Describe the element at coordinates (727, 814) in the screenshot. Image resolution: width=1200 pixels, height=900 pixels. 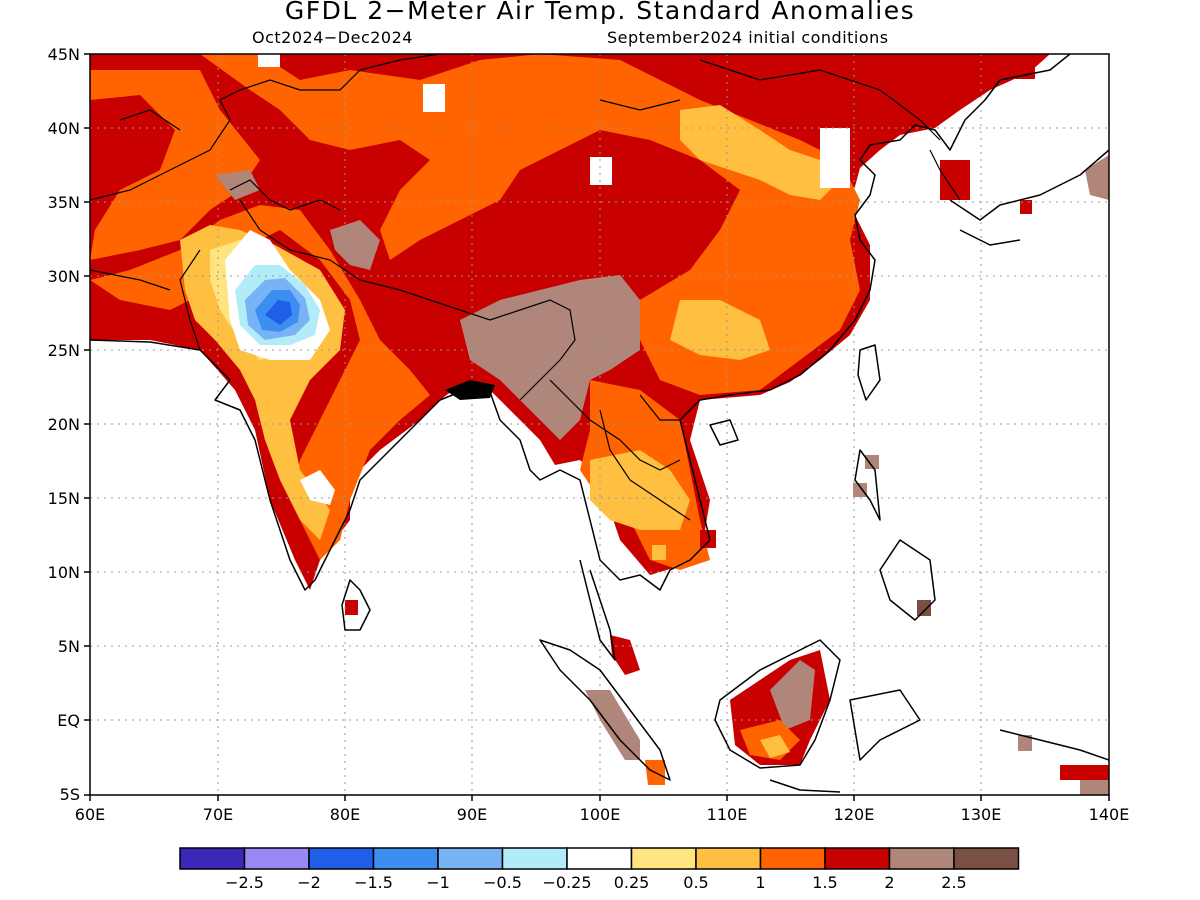
I see `lon-label: 110E` at that location.